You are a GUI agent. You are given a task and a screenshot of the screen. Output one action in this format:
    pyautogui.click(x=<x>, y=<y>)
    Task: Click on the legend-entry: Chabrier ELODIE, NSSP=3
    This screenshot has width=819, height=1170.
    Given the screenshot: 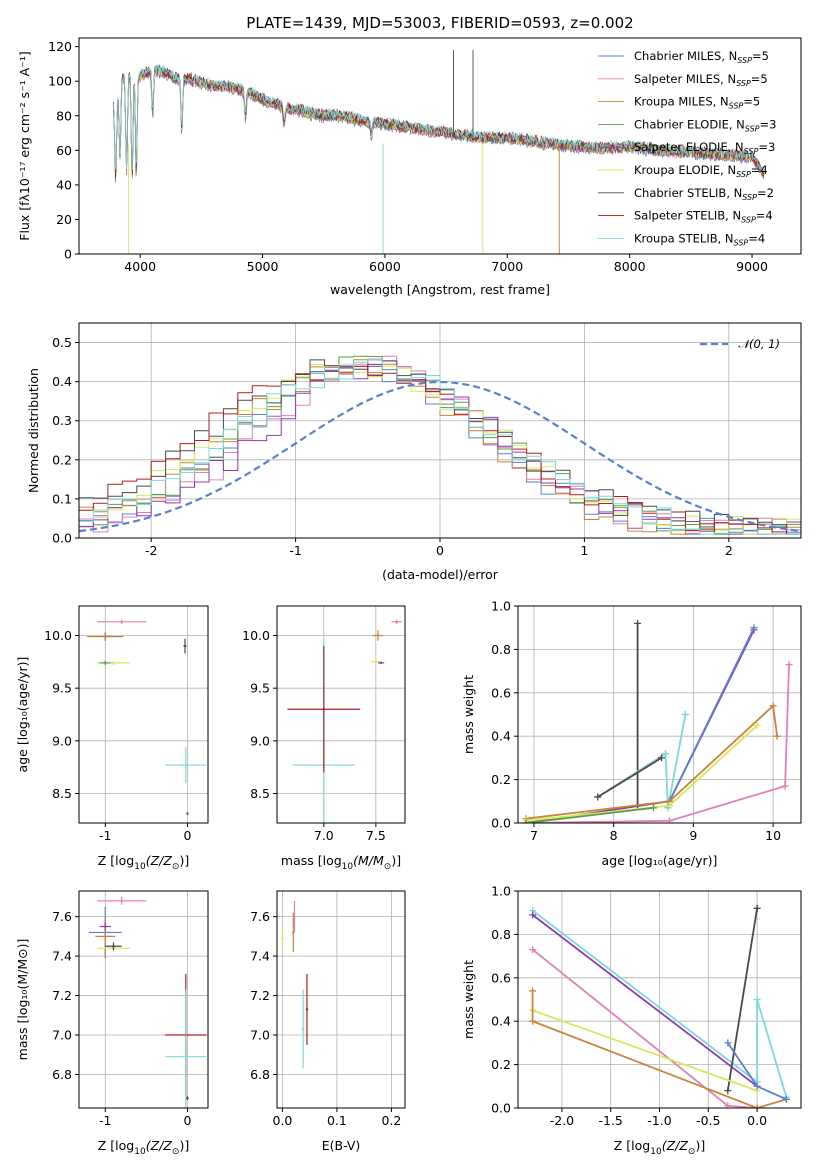 What is the action you would take?
    pyautogui.click(x=705, y=125)
    